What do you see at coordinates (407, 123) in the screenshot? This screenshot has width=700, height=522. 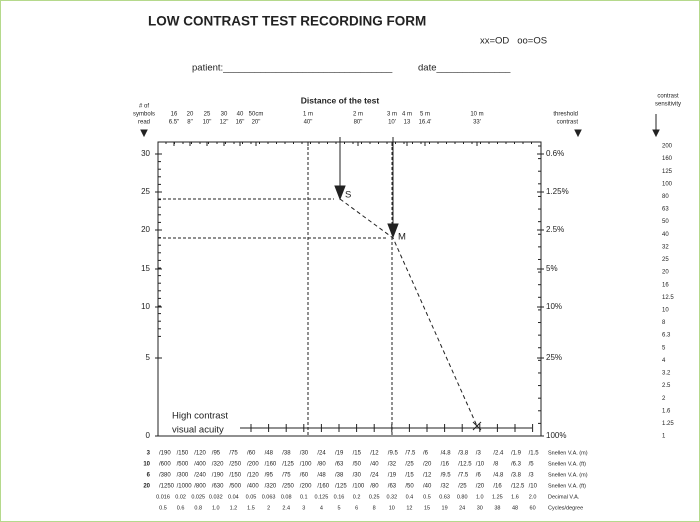 I see `distance-label: 13` at bounding box center [407, 123].